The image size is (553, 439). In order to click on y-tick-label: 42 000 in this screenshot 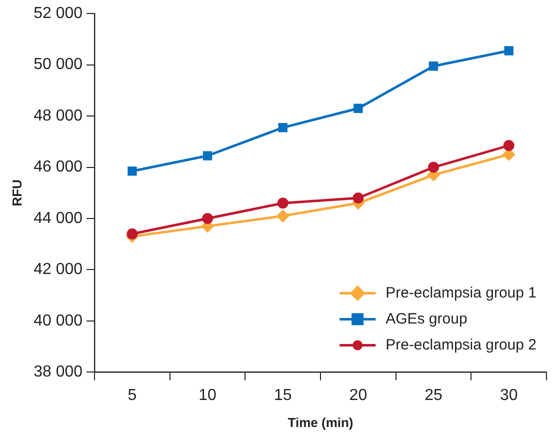, I will do `click(58, 269)`.